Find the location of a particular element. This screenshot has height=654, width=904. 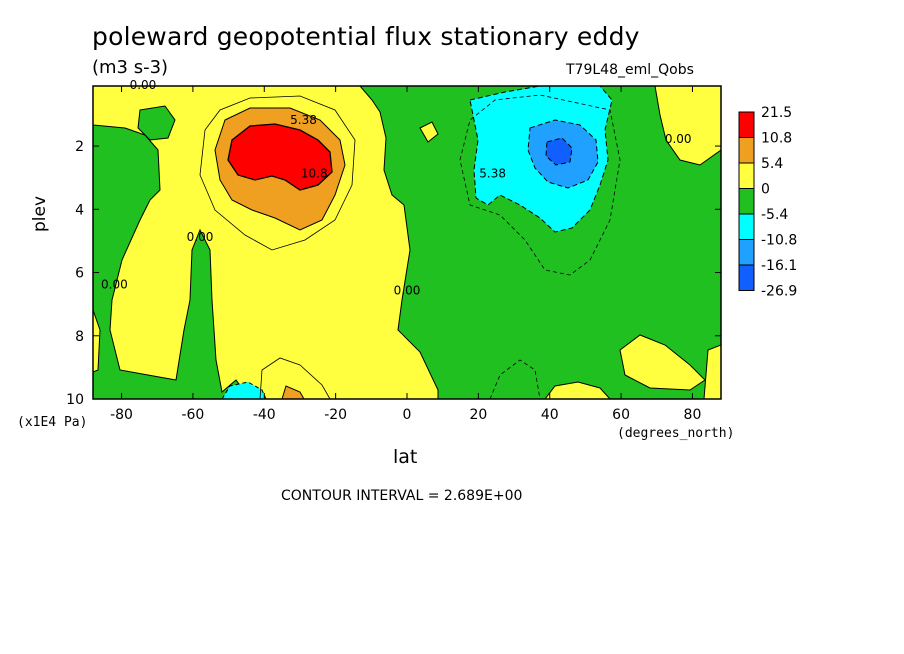

positive-region-north-edge is located at coordinates (712, 371).